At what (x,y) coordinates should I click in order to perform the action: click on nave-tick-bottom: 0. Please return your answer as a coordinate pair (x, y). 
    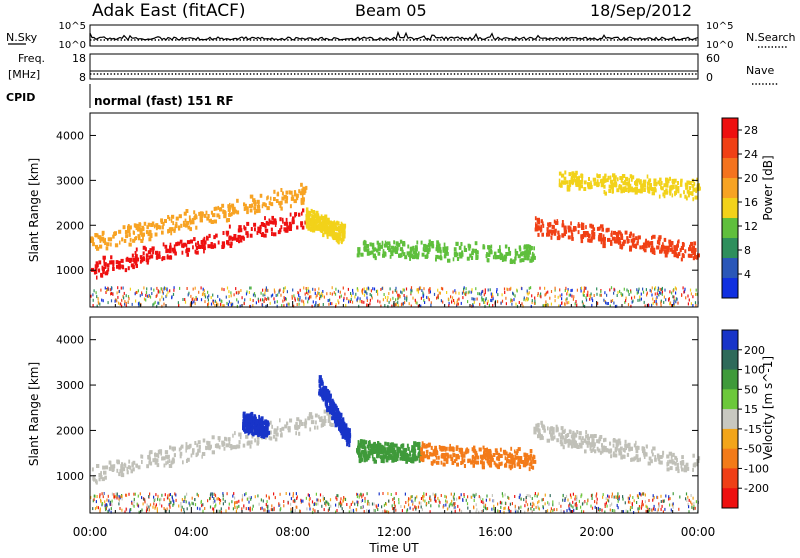
    Looking at the image, I should click on (709, 77).